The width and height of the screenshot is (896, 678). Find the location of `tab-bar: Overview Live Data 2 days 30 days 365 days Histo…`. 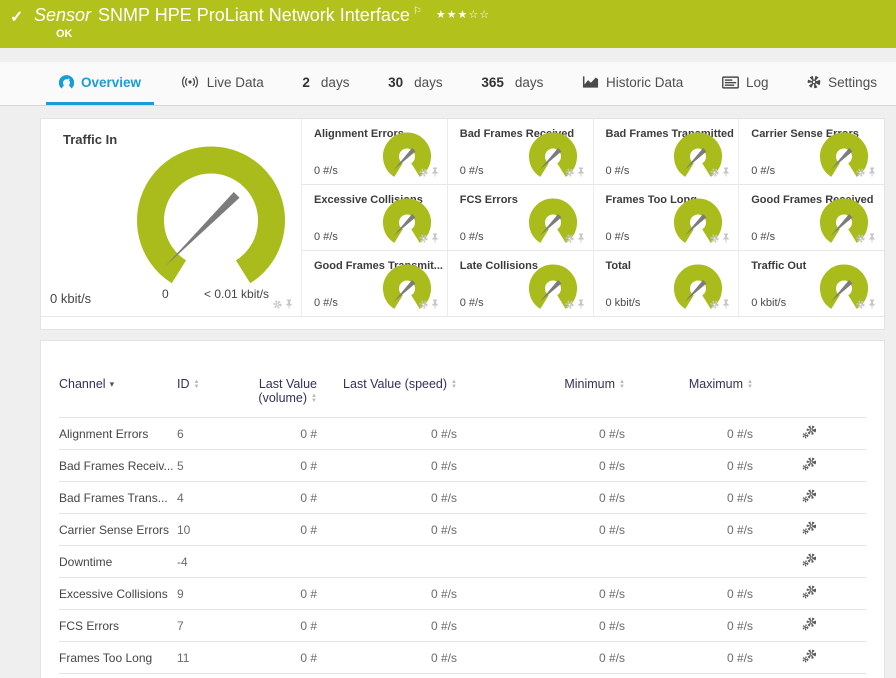

tab-bar: Overview Live Data 2 days 30 days 365 days Histo… is located at coordinates (448, 84).